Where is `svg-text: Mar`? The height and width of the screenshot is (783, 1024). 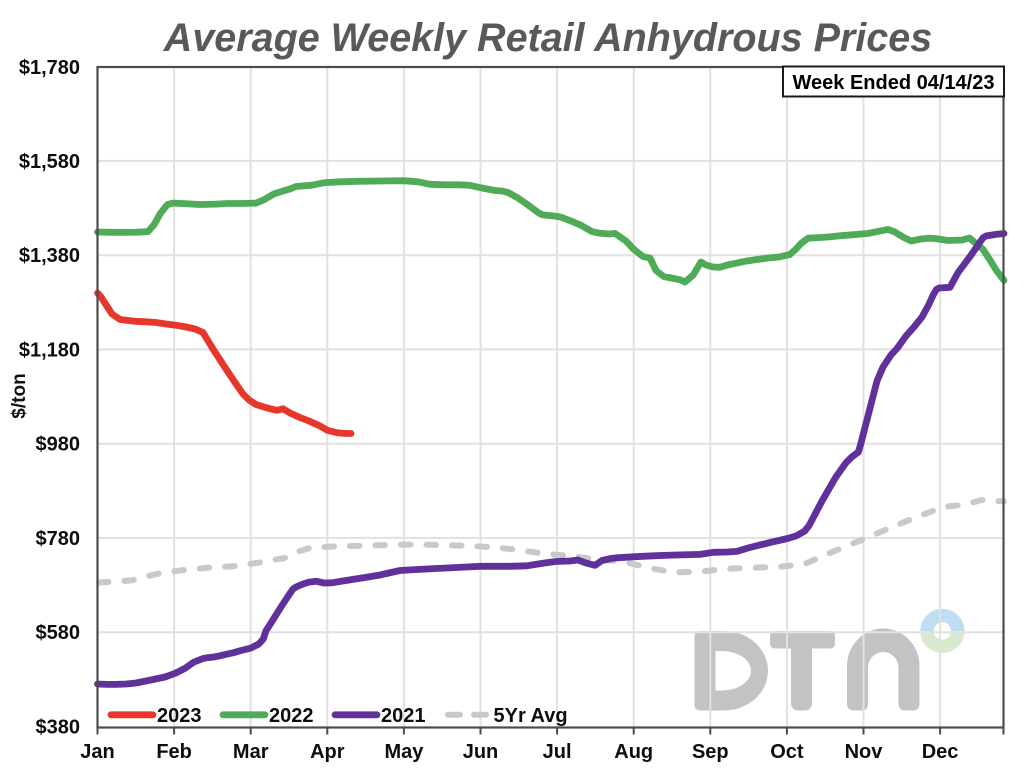 svg-text: Mar is located at coordinates (251, 752).